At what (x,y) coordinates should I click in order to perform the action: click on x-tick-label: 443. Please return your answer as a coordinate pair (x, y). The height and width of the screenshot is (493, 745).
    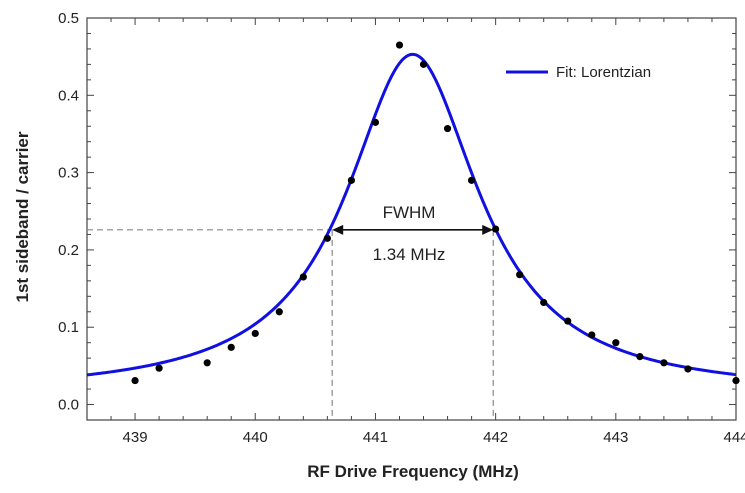
    Looking at the image, I should click on (615, 437).